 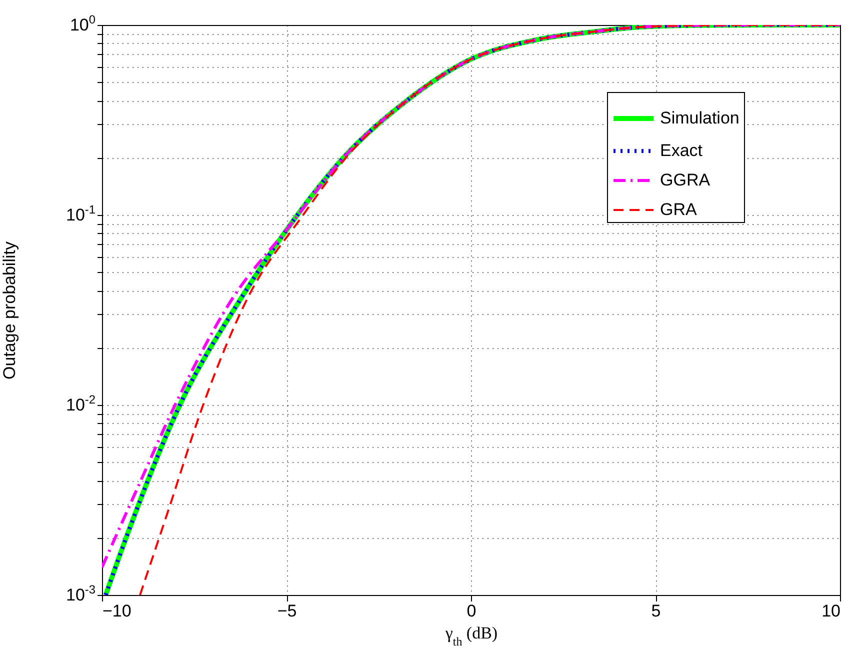 I want to click on y-tick-label: 10$^{0}$, so click(x=83, y=23).